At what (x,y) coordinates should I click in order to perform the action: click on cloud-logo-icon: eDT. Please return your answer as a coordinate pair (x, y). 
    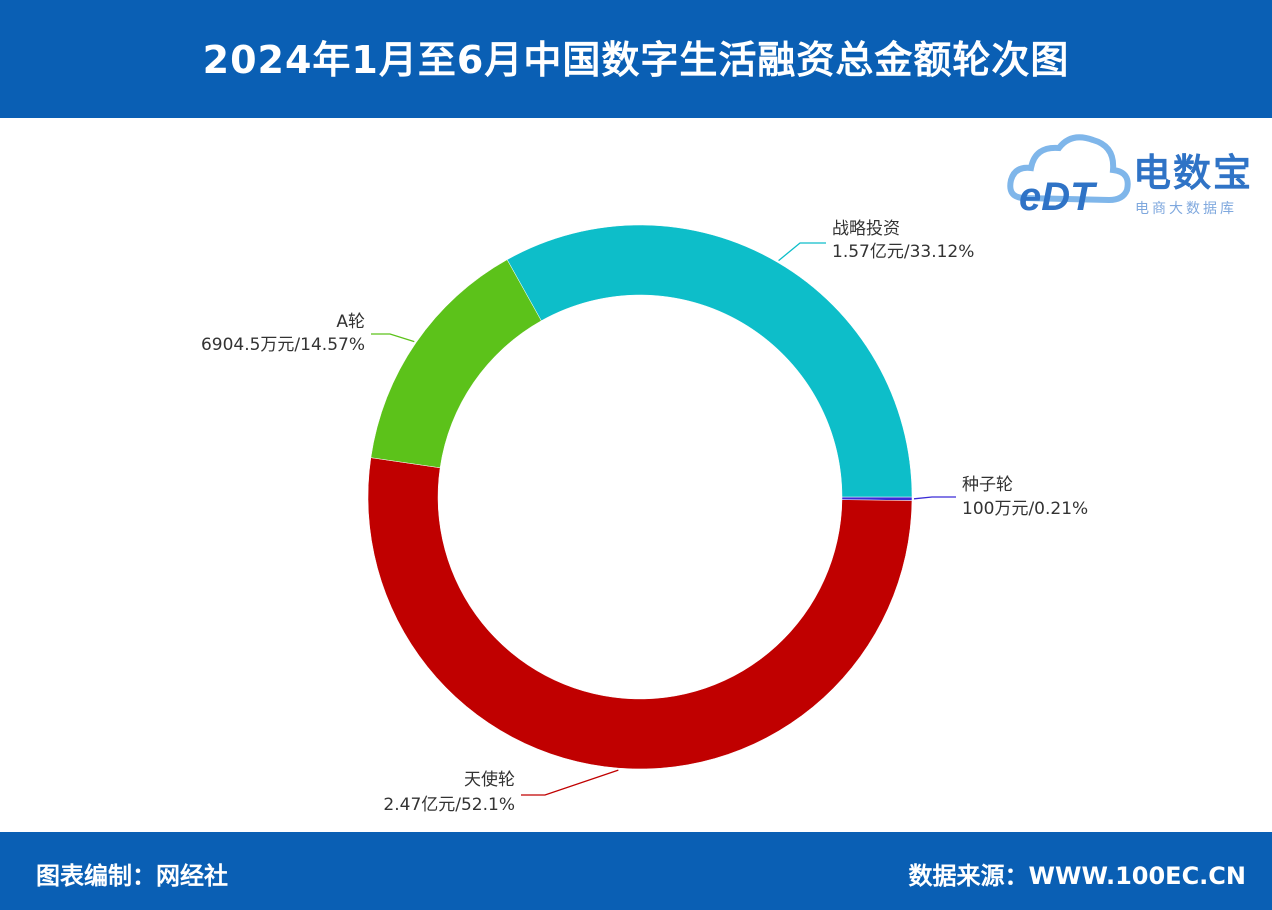
    Looking at the image, I should click on (1069, 176).